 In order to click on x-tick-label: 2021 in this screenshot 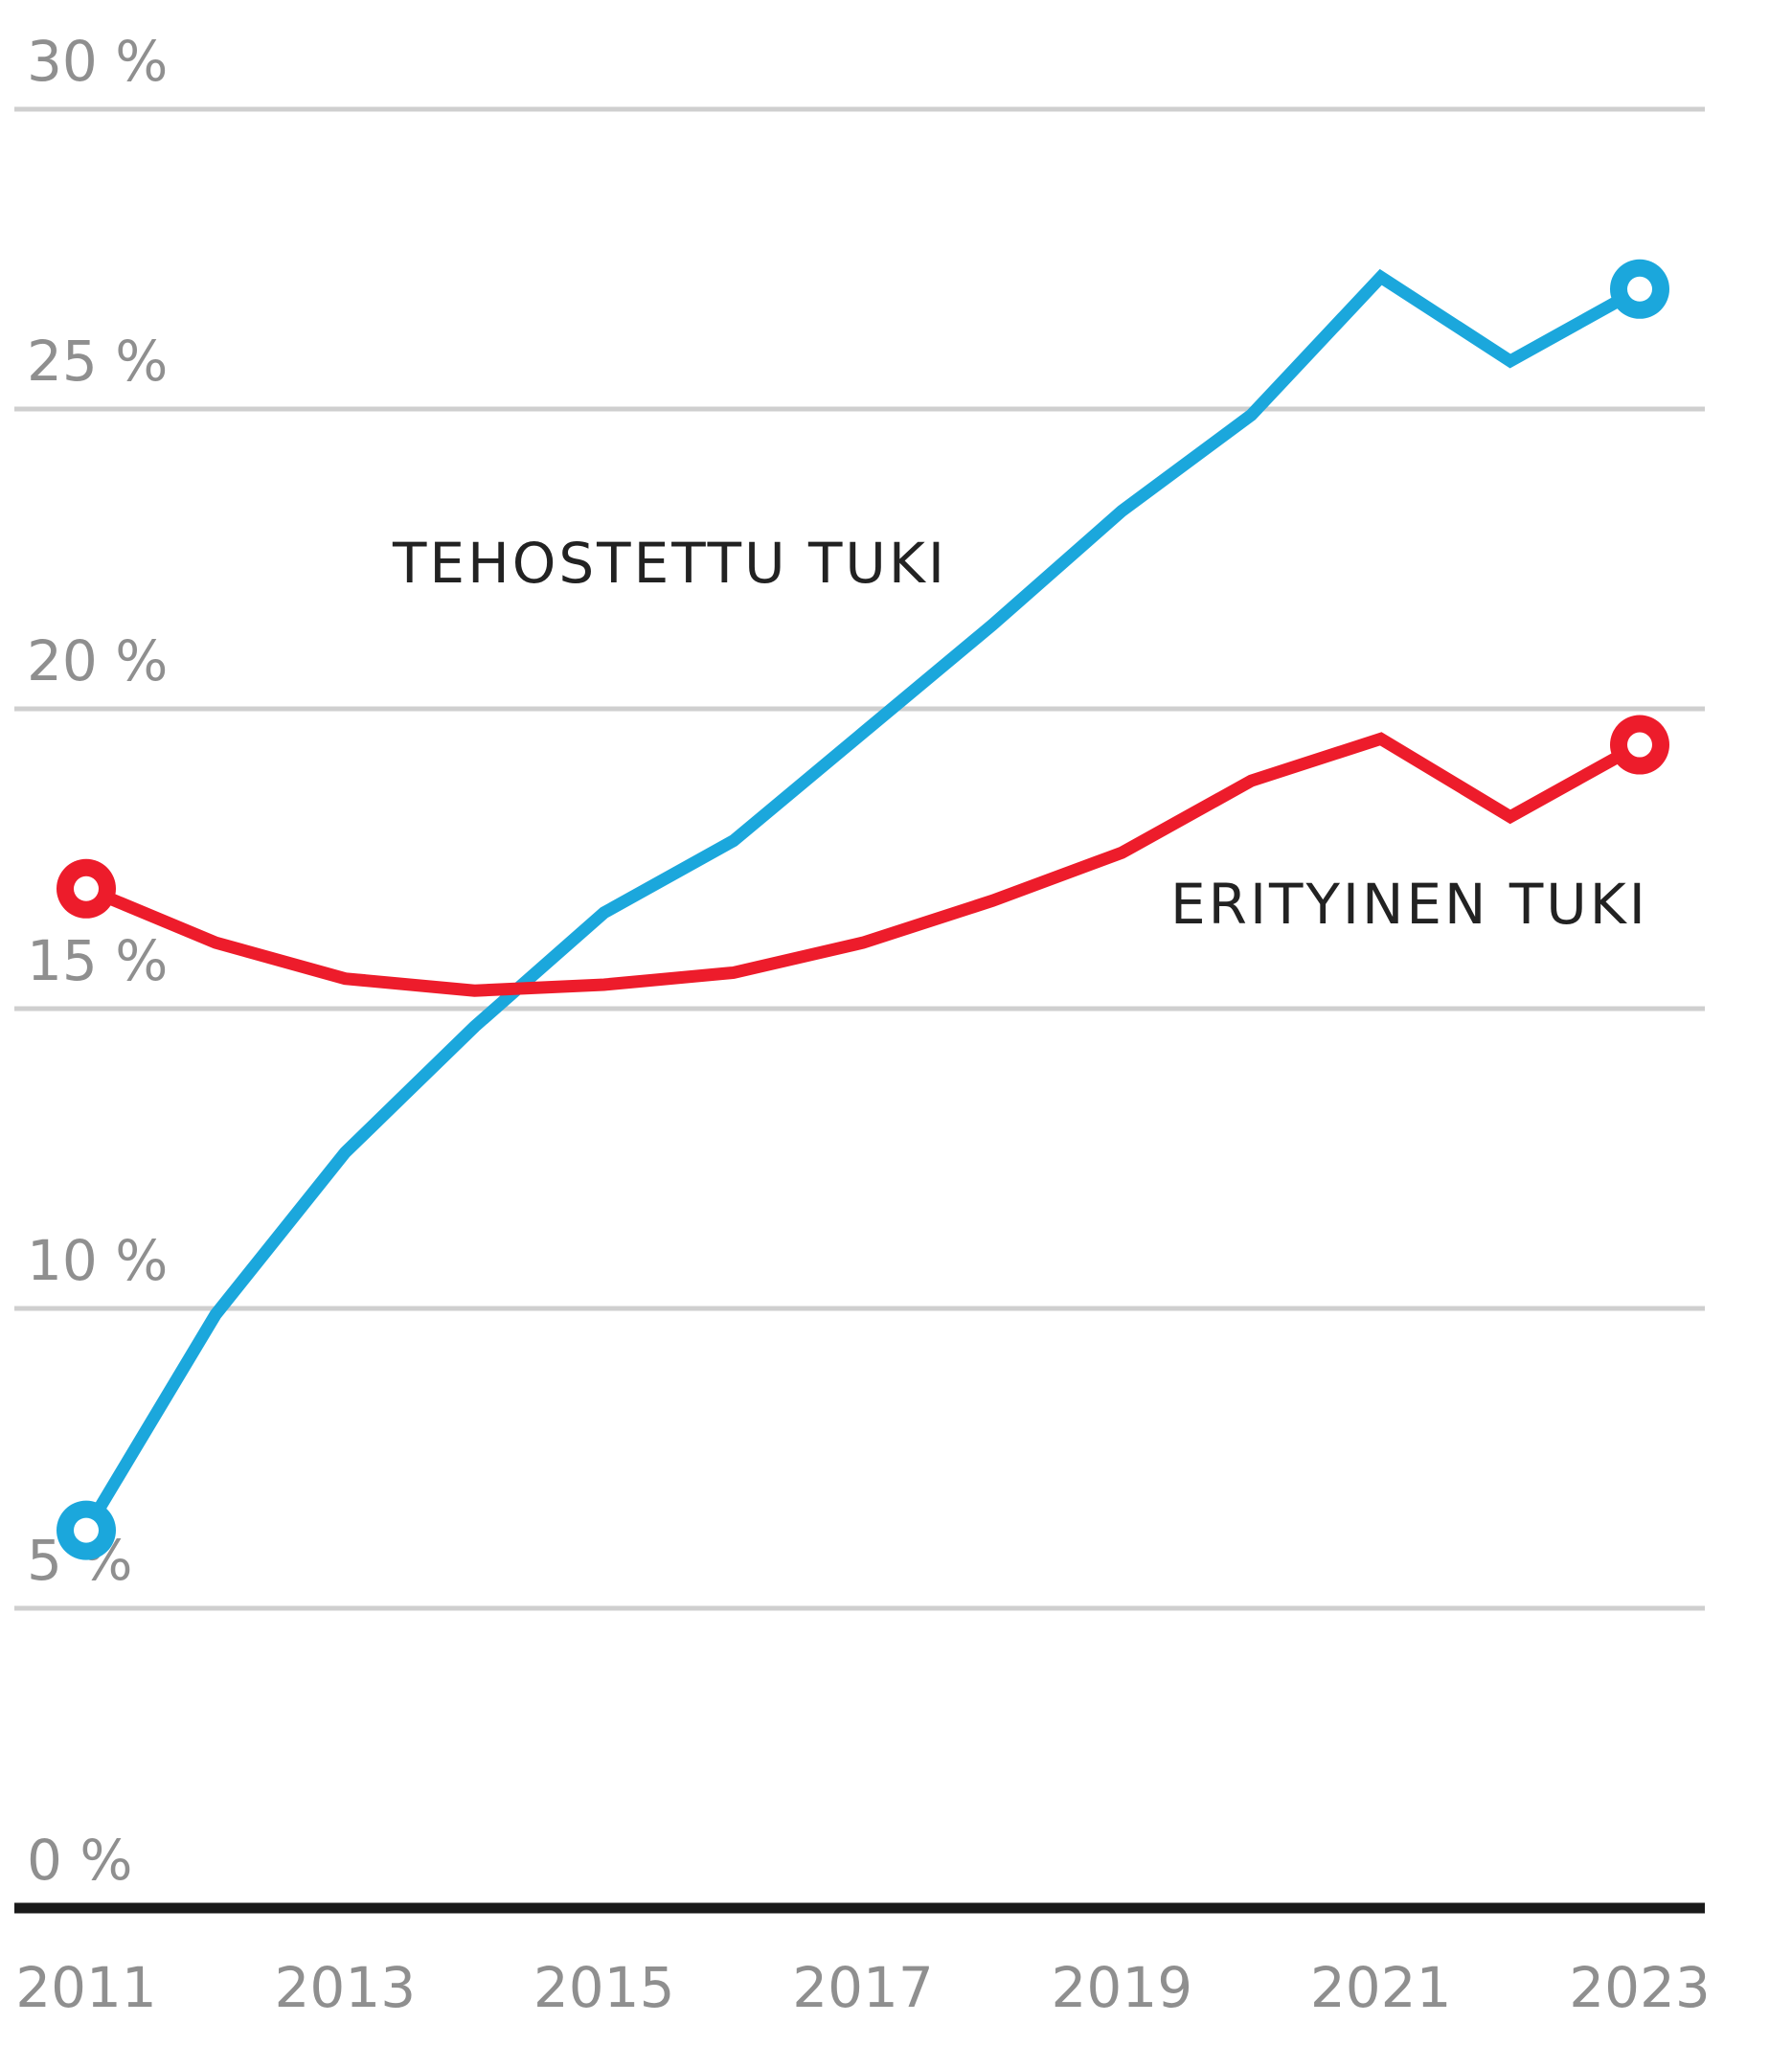, I will do `click(1381, 1987)`.